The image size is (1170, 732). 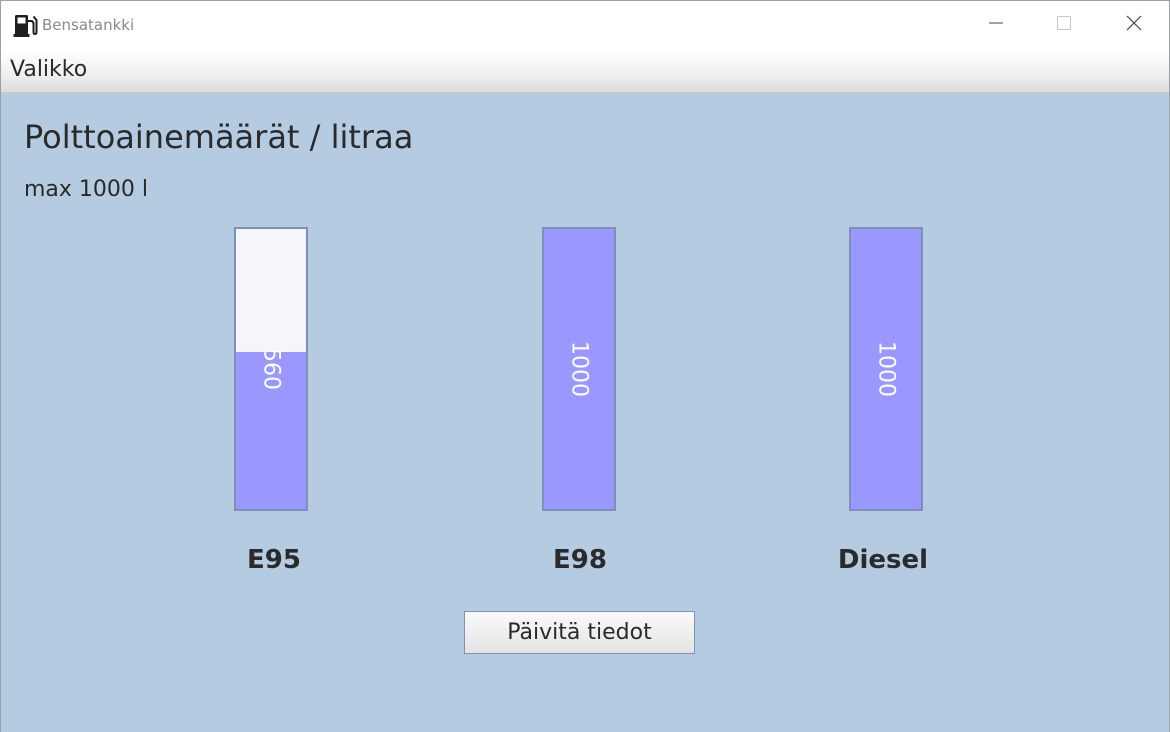 What do you see at coordinates (49, 69) in the screenshot?
I see `menu-valikko: Valikko` at bounding box center [49, 69].